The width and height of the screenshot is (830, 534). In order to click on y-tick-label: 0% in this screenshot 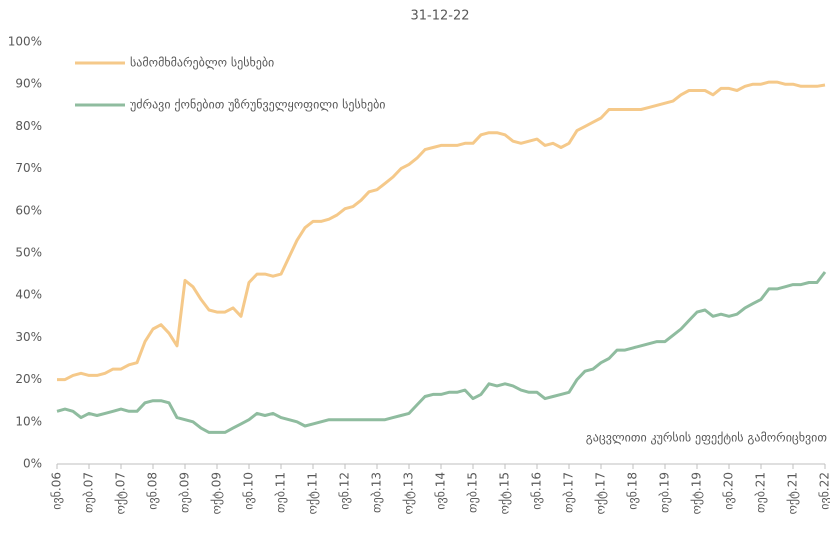, I will do `click(32, 464)`.